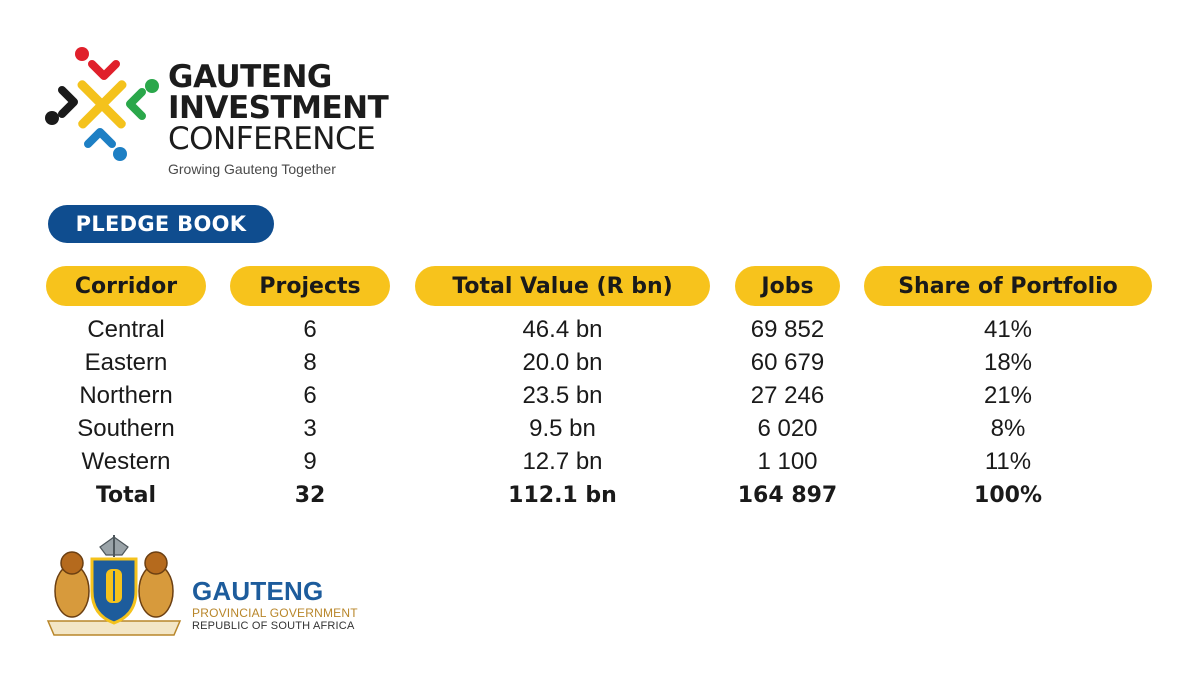 The image size is (1200, 675). What do you see at coordinates (161, 224) in the screenshot?
I see `pledge-book-badge: PLEDGE BOOK` at bounding box center [161, 224].